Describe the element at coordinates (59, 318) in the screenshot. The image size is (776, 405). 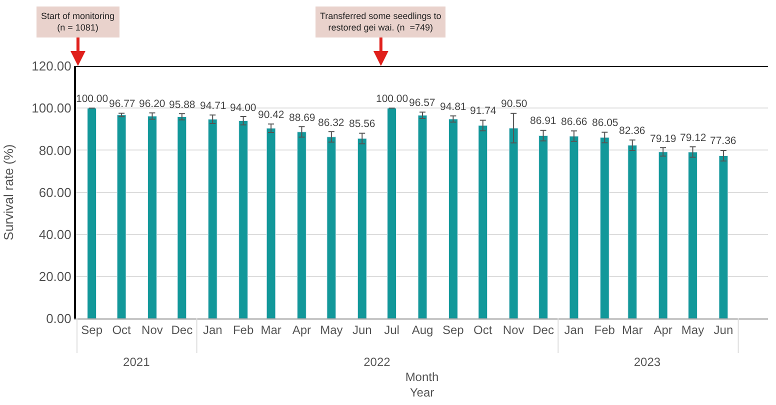
I see `y-tick-label: 0.00` at that location.